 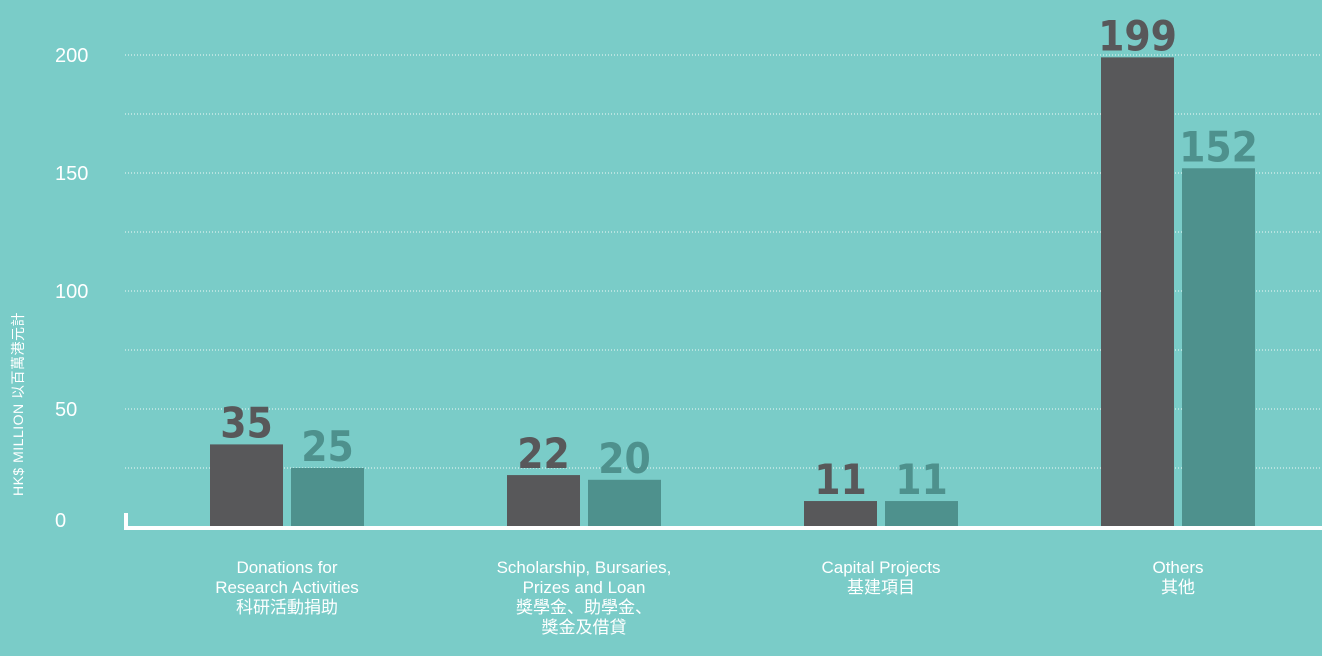 I want to click on x-tick-label: 獎學金、助學金、, so click(x=584, y=607).